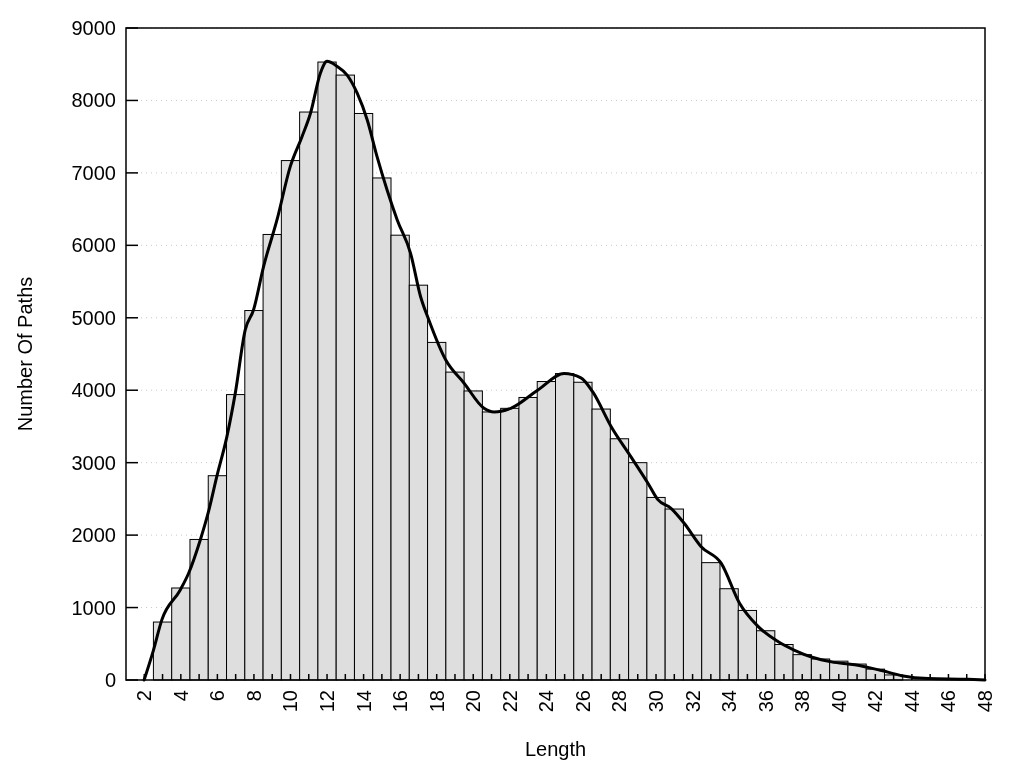 The width and height of the screenshot is (1024, 768). Describe the element at coordinates (546, 701) in the screenshot. I see `x-tick-label: 24` at that location.